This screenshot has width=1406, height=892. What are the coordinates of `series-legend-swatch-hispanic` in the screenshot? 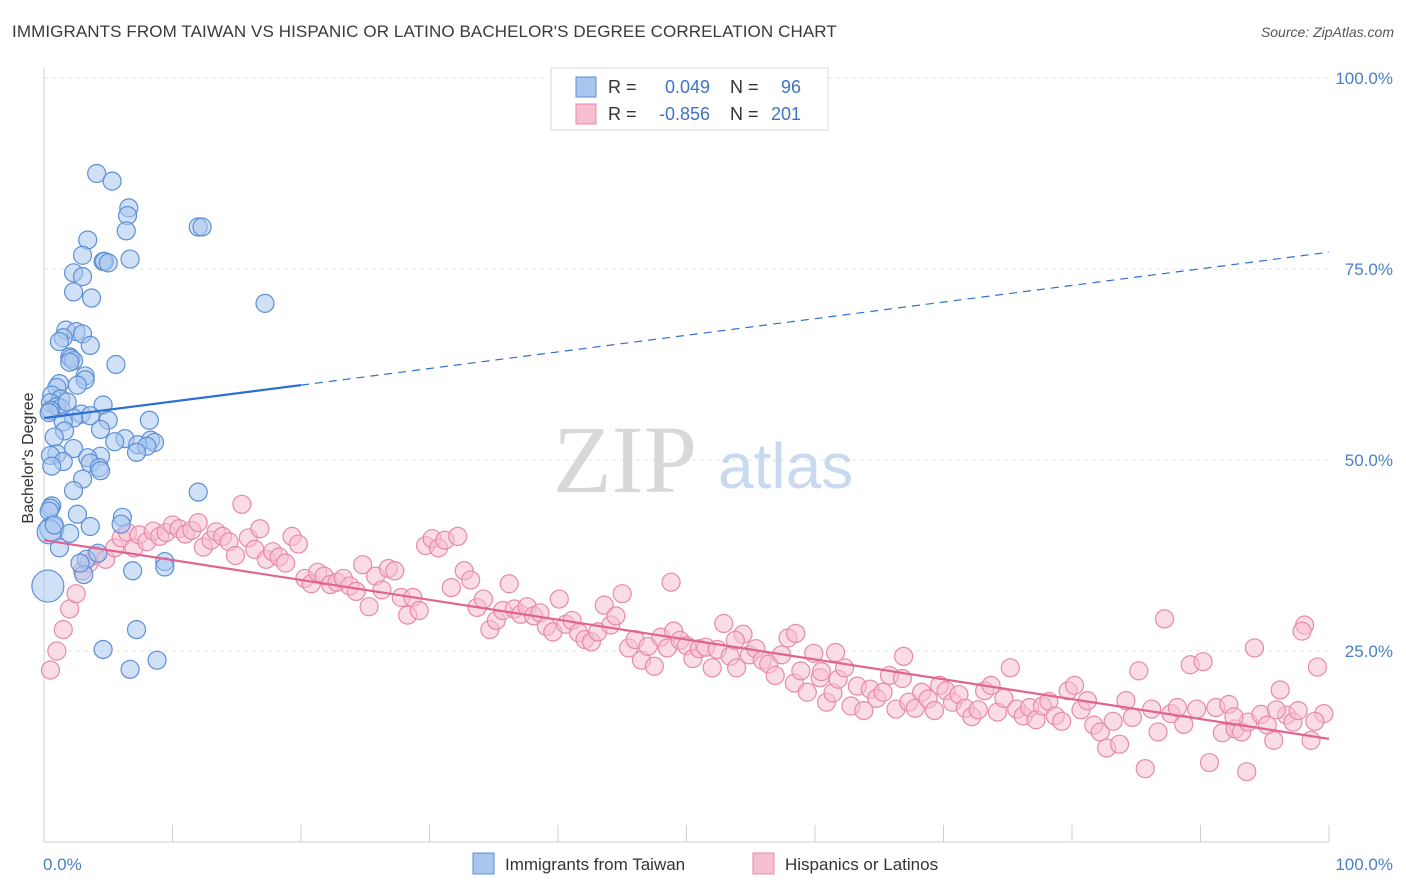 It's located at (763, 863).